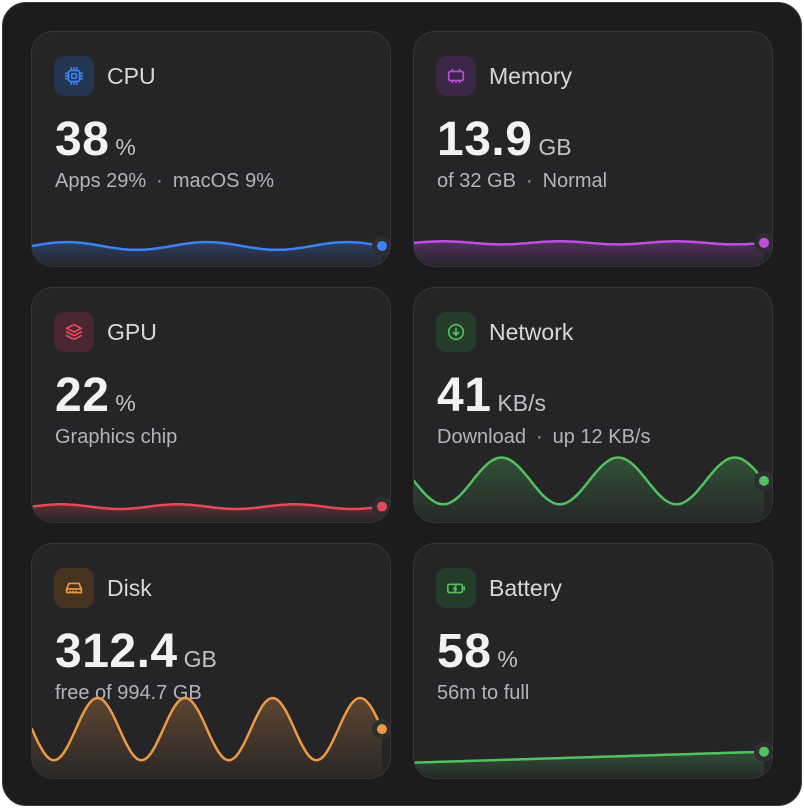 The image size is (804, 808). I want to click on gpu-sparkline-line, so click(208, 507).